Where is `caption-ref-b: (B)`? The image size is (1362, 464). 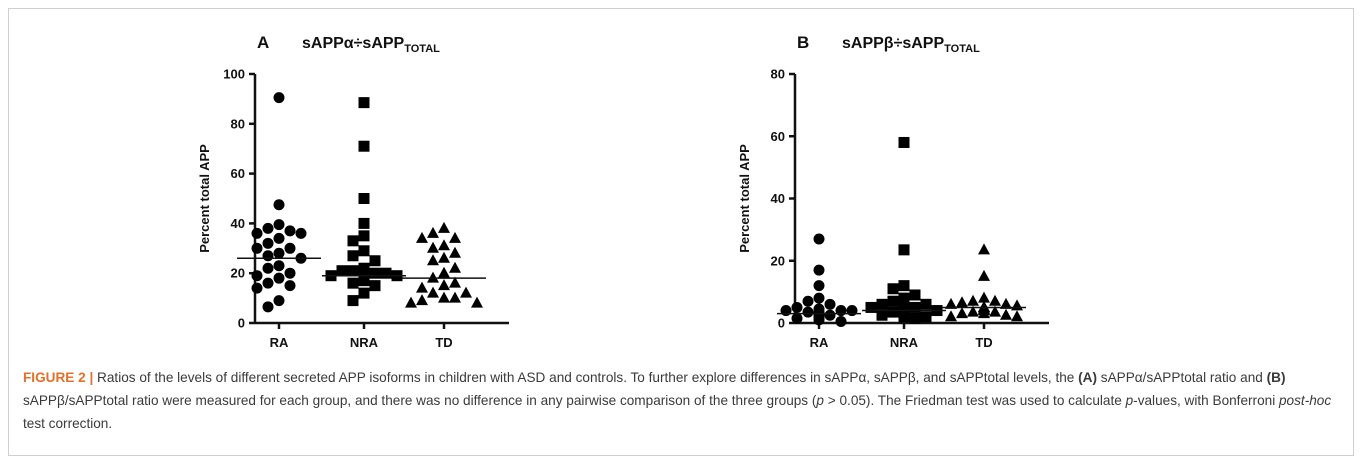 caption-ref-b: (B) is located at coordinates (1276, 377).